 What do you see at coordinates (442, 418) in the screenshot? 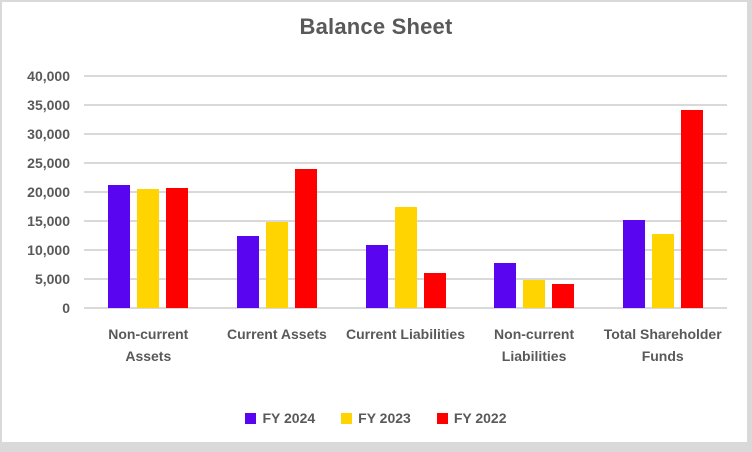
I see `legend-swatch-fy-2022` at bounding box center [442, 418].